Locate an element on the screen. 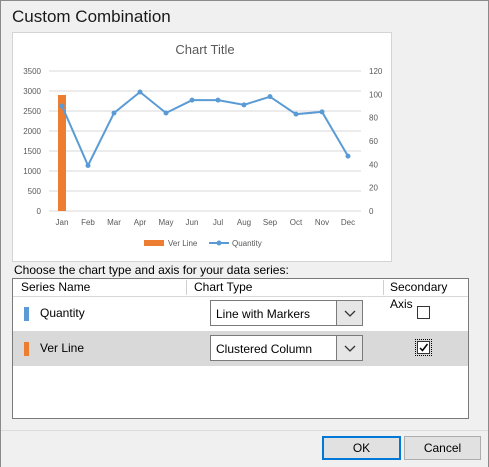  y-tick-label: 500 is located at coordinates (35, 191).